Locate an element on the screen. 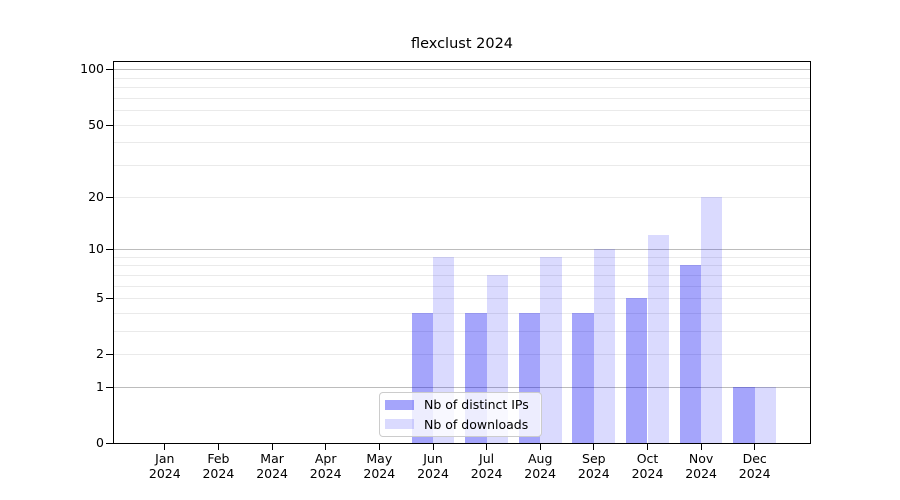 The height and width of the screenshot is (500, 900). x-tick-month: Mar is located at coordinates (272, 458).